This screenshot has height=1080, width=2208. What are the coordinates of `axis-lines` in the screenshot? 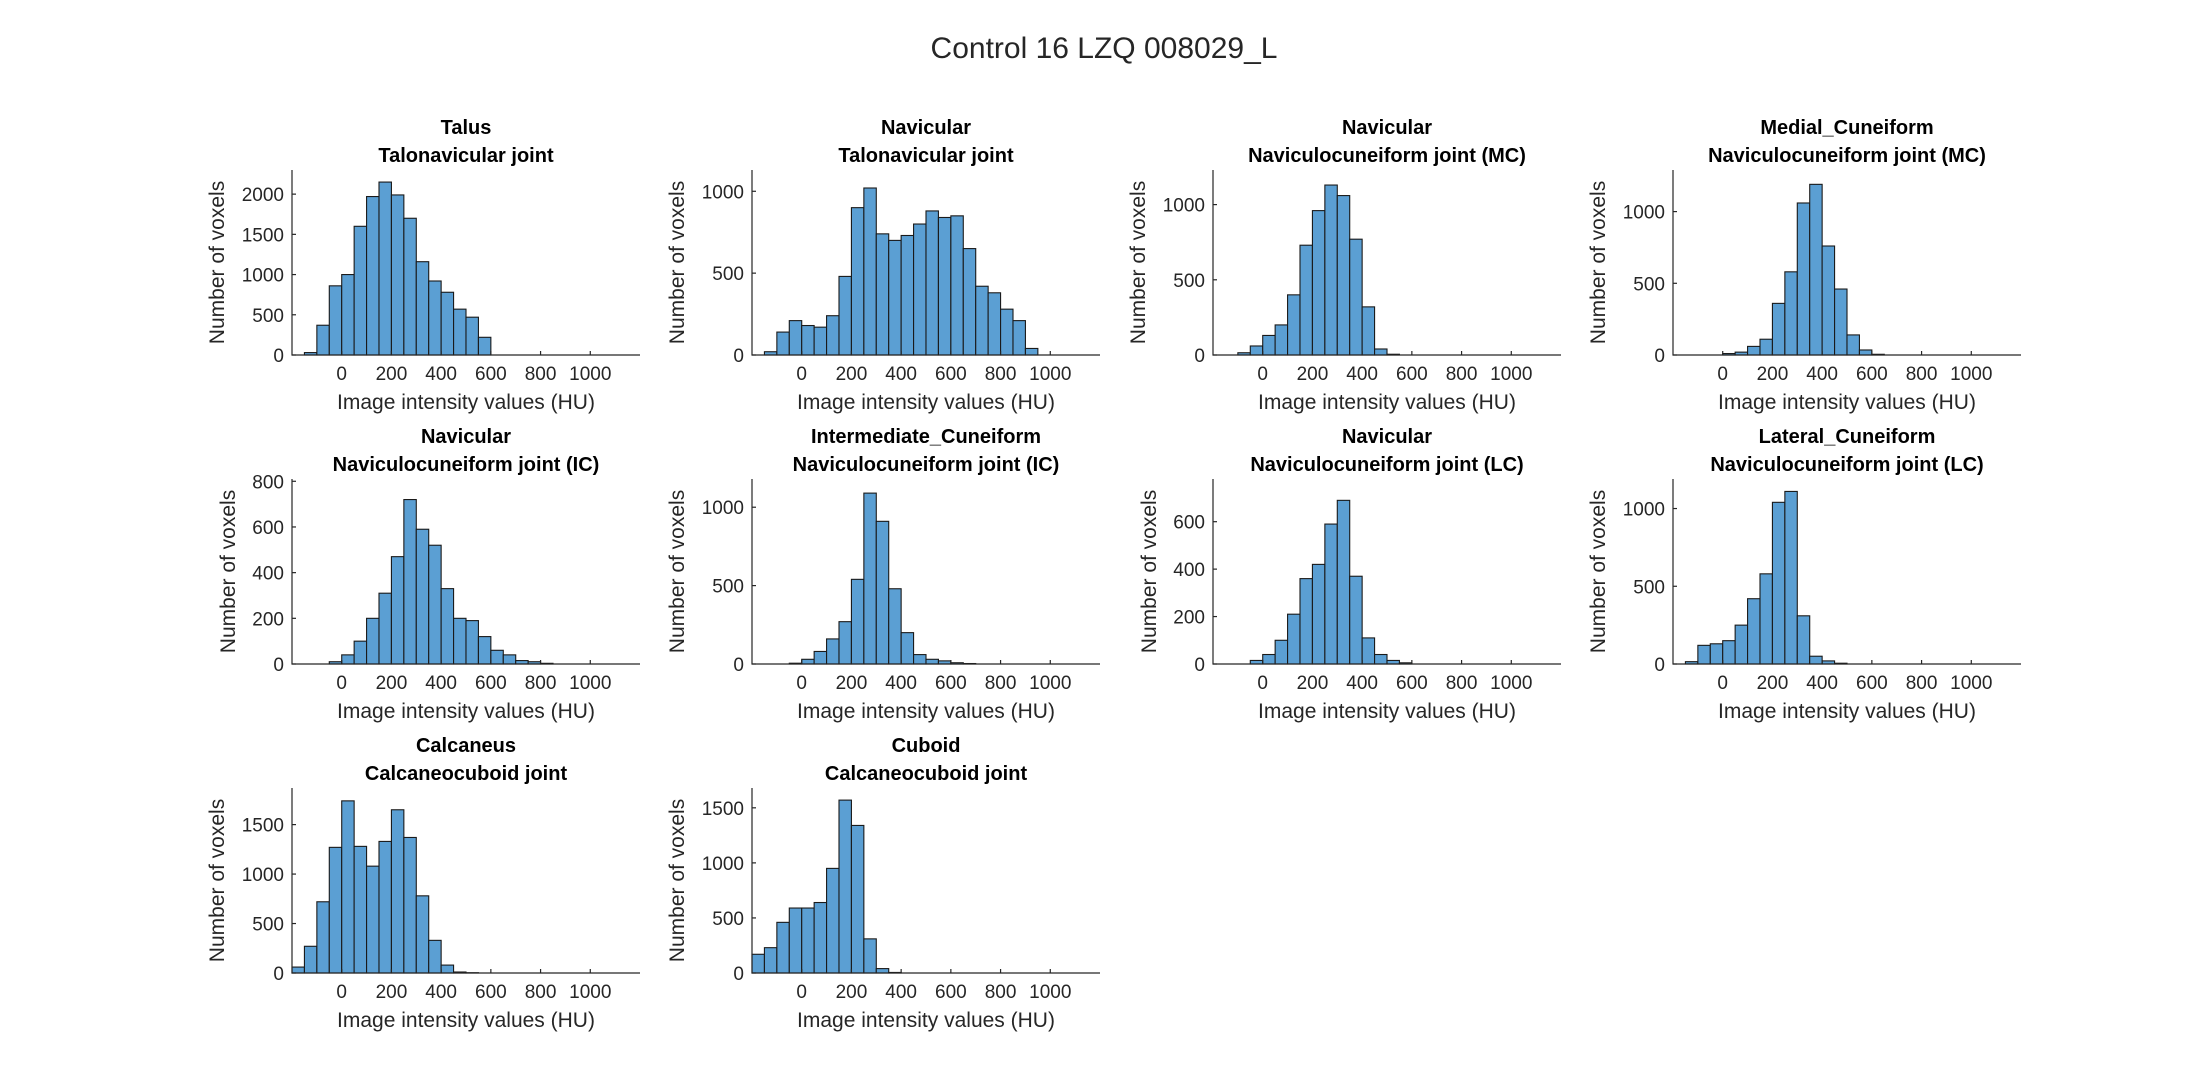 It's located at (1386, 263).